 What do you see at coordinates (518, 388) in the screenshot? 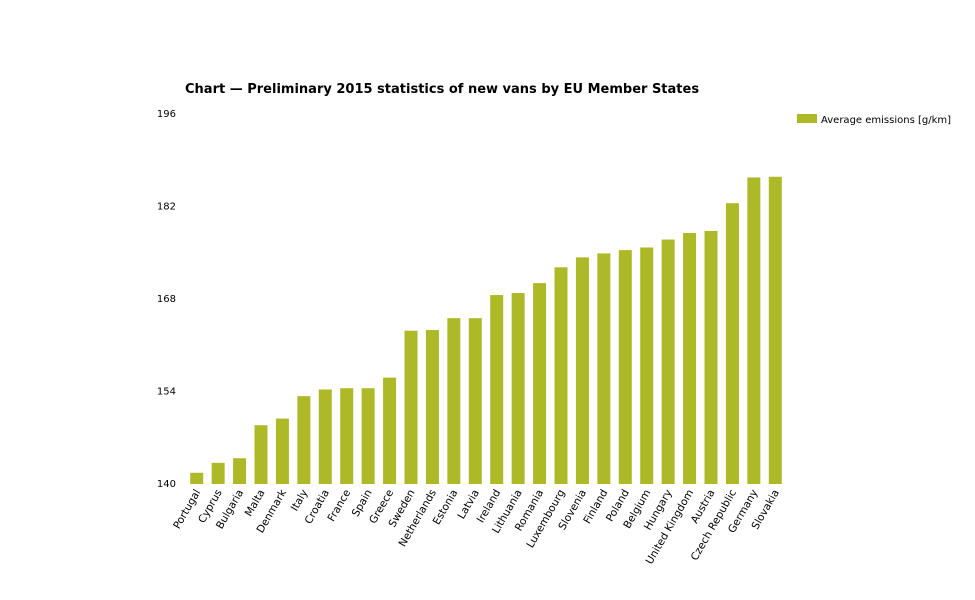
I see `bar-lithuania` at bounding box center [518, 388].